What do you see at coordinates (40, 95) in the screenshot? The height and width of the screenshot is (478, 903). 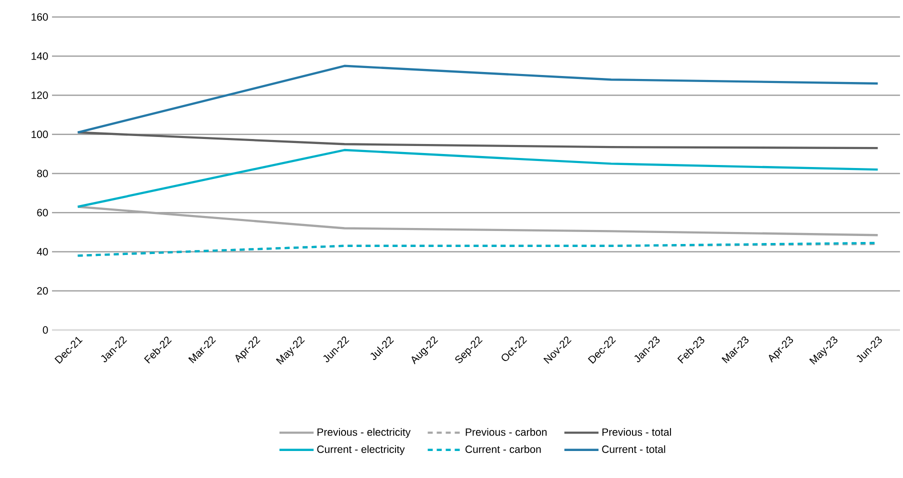 I see `y-tick-label: 120` at bounding box center [40, 95].